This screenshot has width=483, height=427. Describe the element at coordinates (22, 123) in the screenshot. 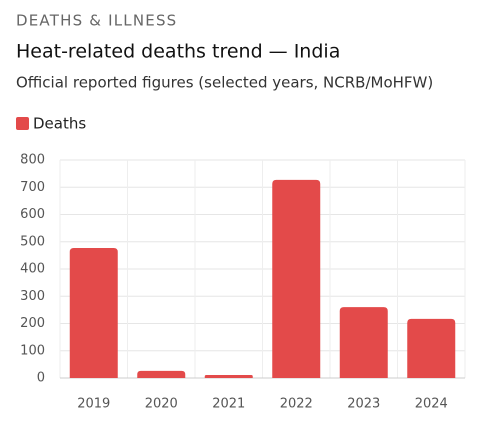

I see `legend-swatch` at that location.